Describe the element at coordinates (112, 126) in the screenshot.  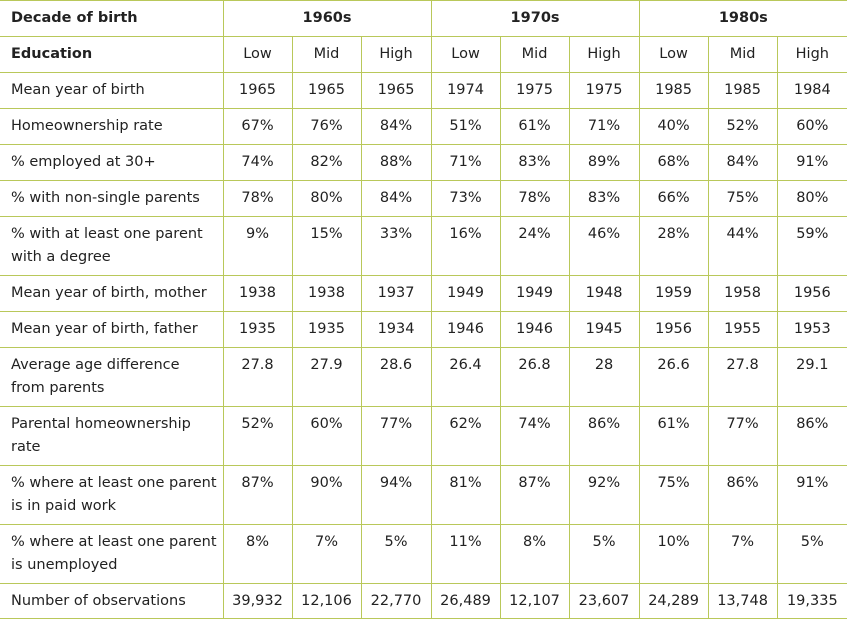
I see `row-label: Homeownership rate` at that location.